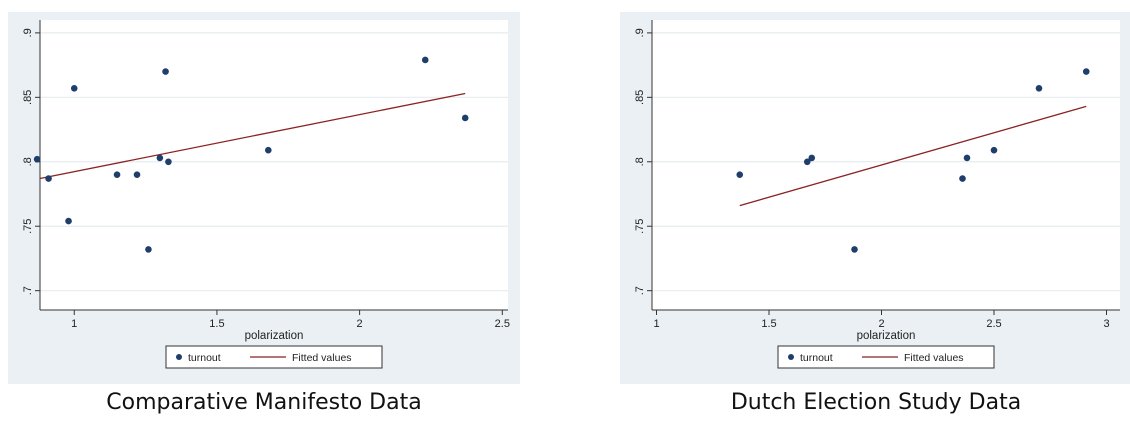 The height and width of the screenshot is (423, 1130). What do you see at coordinates (1106, 324) in the screenshot?
I see `x-tick-label: 3` at bounding box center [1106, 324].